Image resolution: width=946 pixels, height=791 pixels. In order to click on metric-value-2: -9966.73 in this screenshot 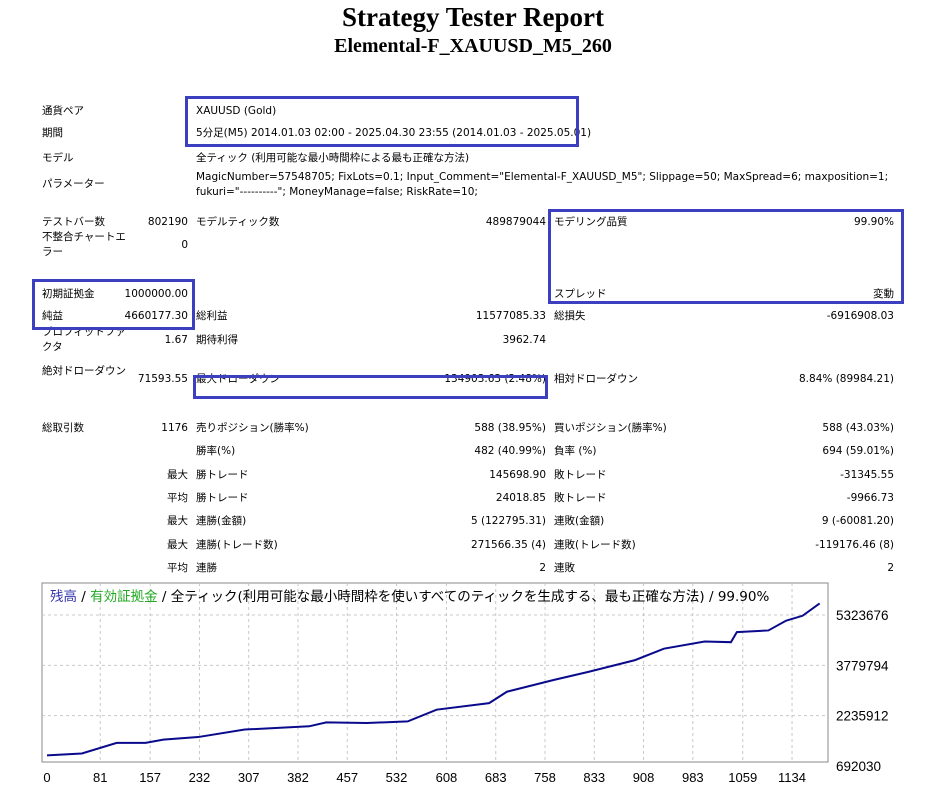, I will do `click(870, 498)`.